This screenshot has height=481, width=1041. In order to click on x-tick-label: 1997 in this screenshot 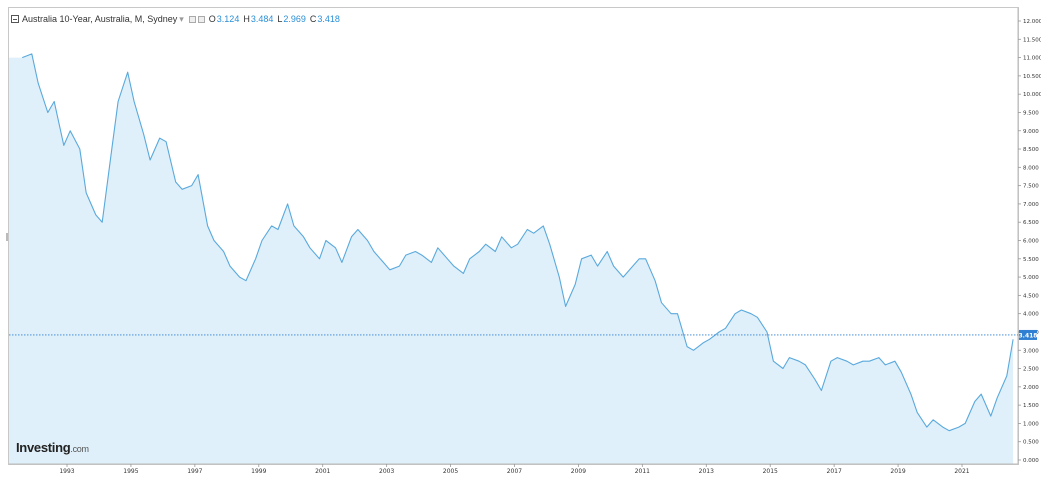, I will do `click(194, 471)`.